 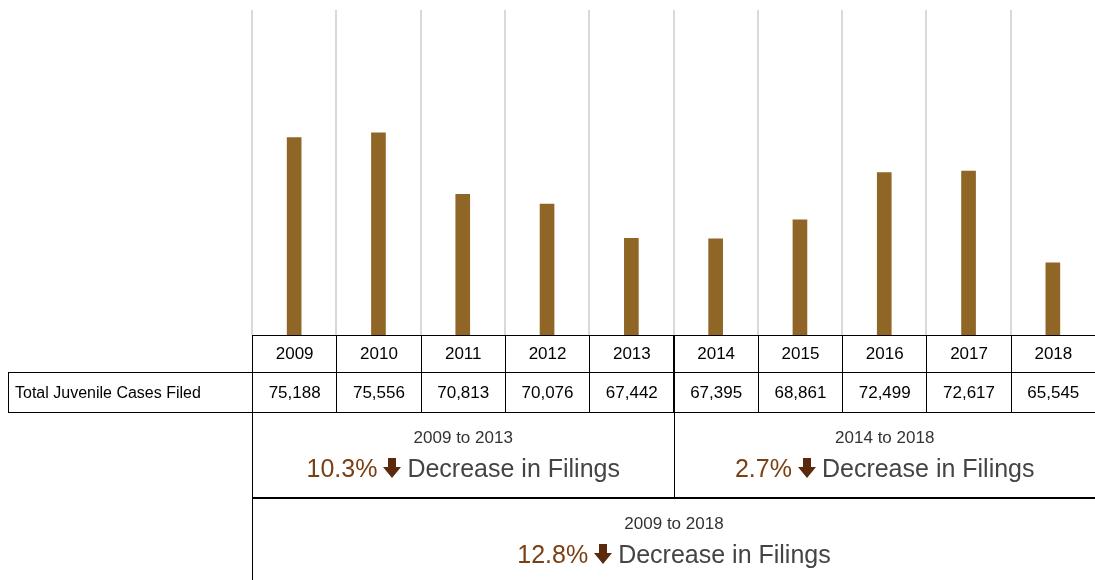 I want to click on data-label: 70,076, so click(x=547, y=392).